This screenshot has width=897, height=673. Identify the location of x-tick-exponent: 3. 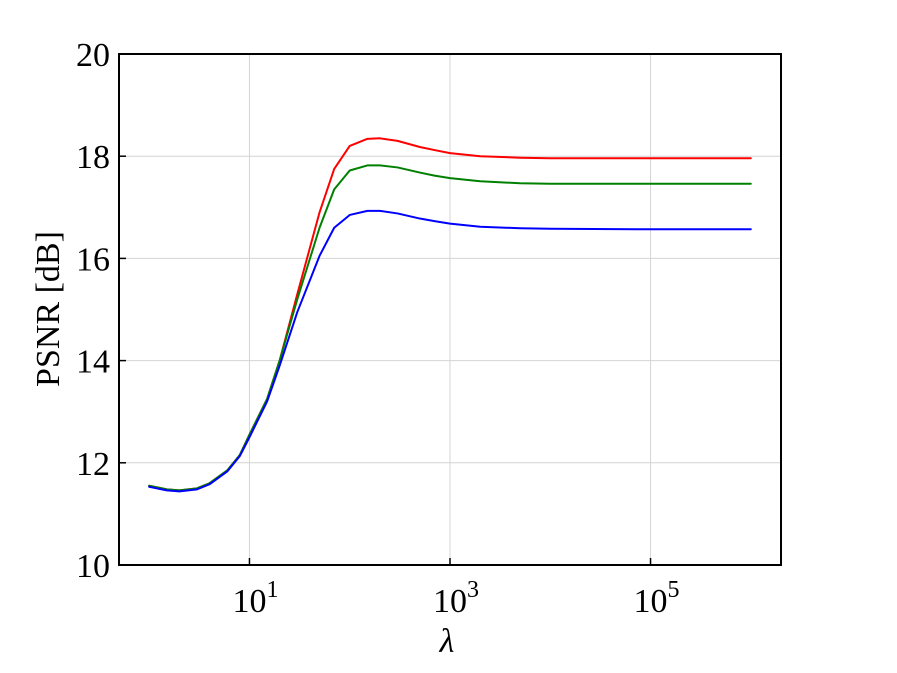
(473, 590).